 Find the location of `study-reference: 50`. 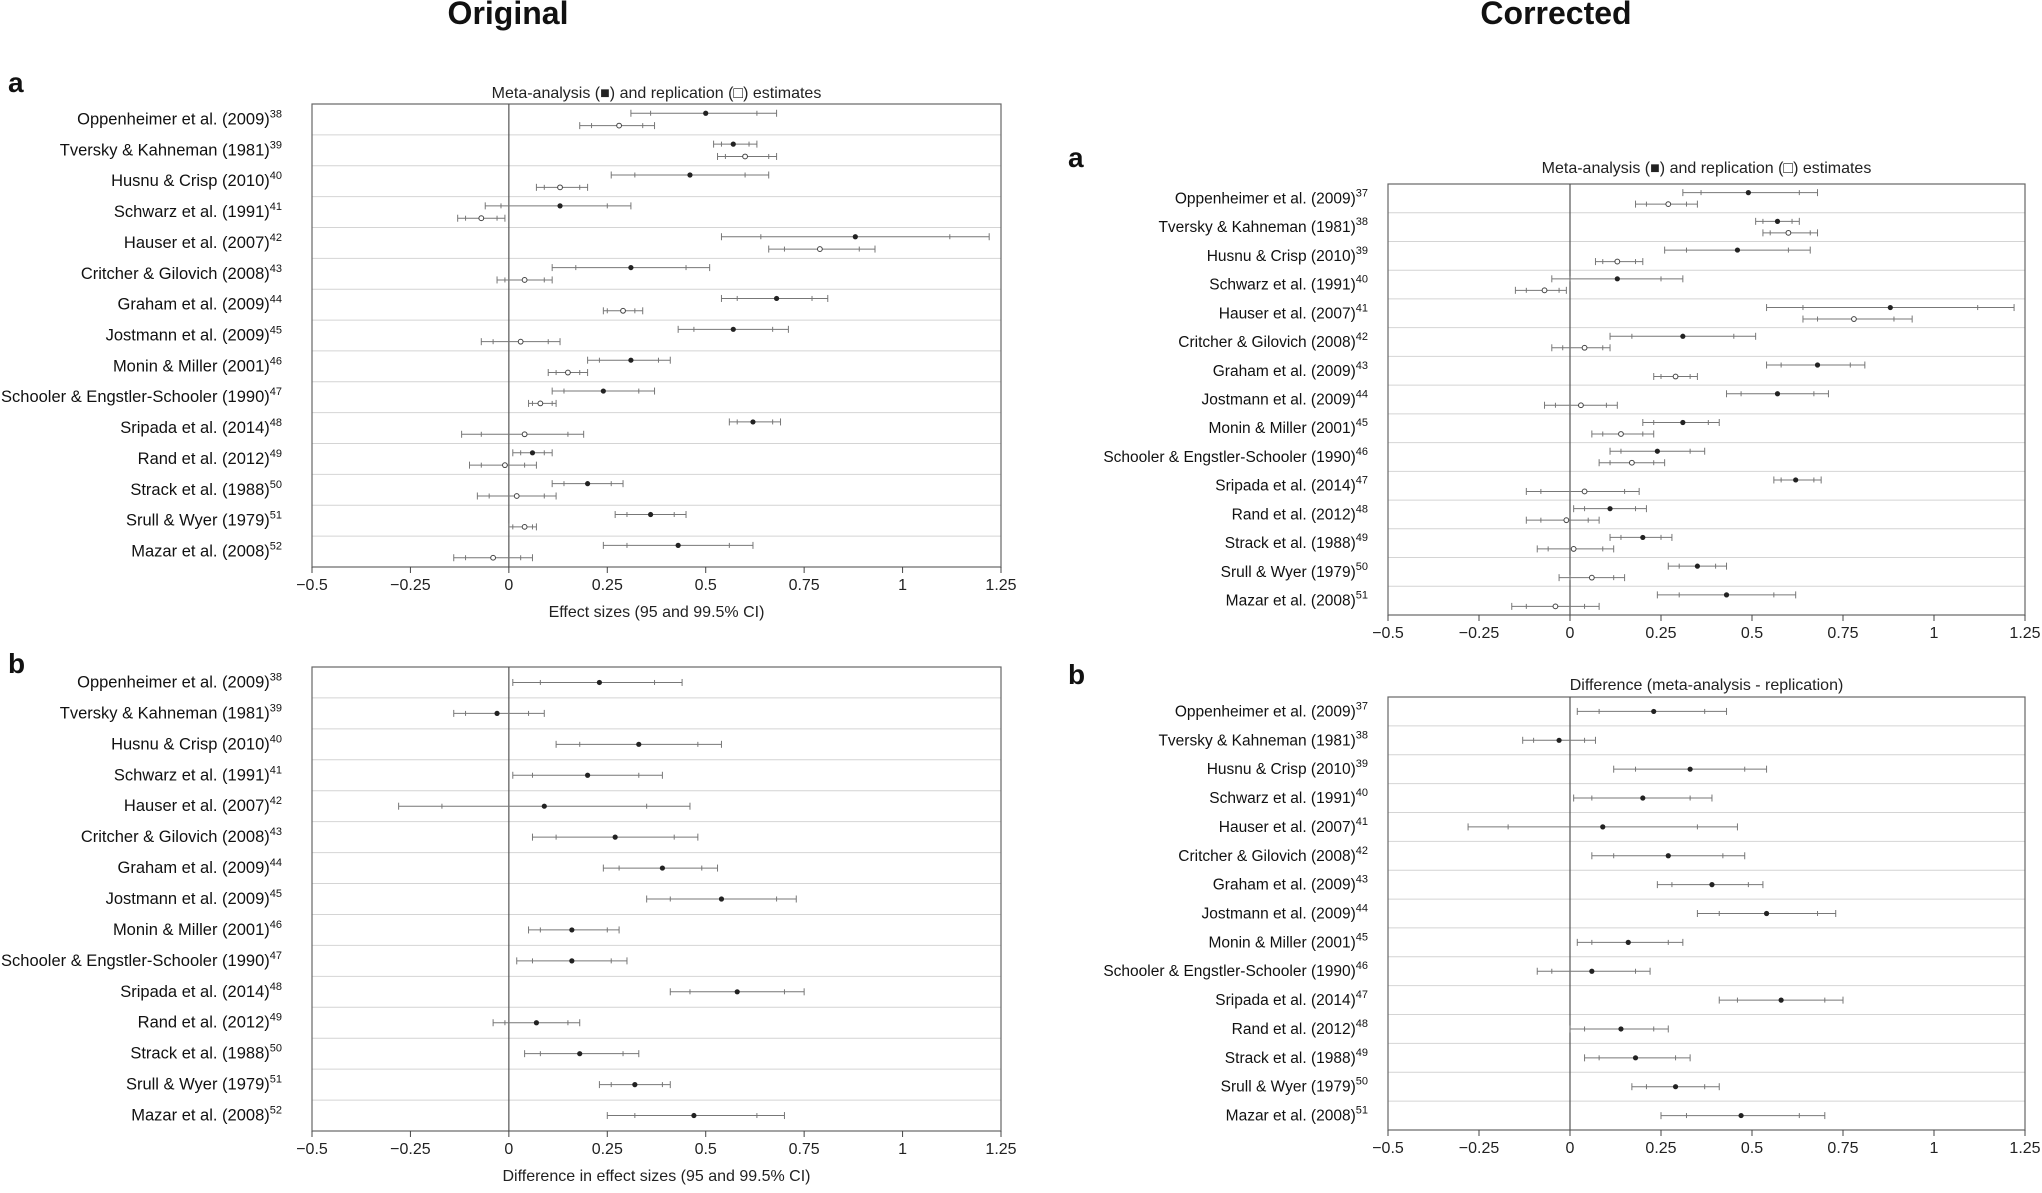

study-reference: 50 is located at coordinates (276, 485).